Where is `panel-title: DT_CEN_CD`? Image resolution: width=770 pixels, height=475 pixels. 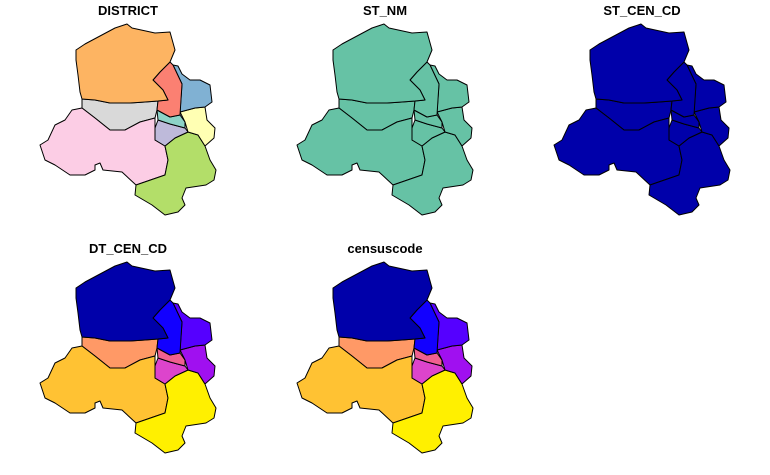
panel-title: DT_CEN_CD is located at coordinates (128, 248).